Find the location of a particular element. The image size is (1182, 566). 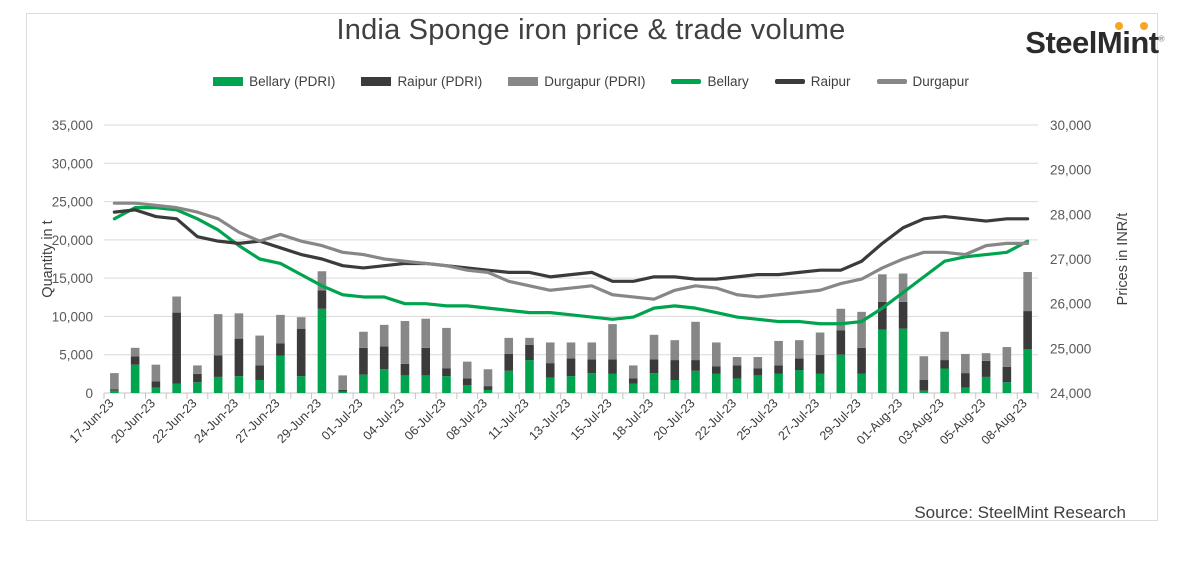

line-series is located at coordinates (570, 251).